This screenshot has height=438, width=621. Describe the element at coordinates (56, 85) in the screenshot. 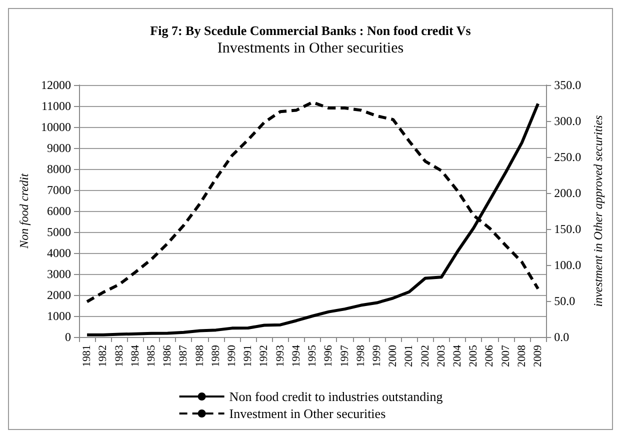

I see `y-tick-label: 12000` at that location.